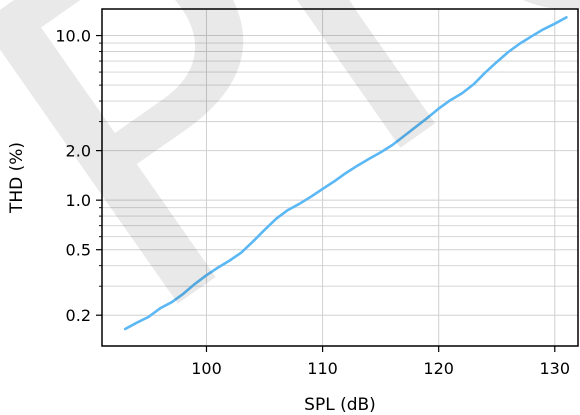  I want to click on x-tick-label: 100, so click(206, 368).